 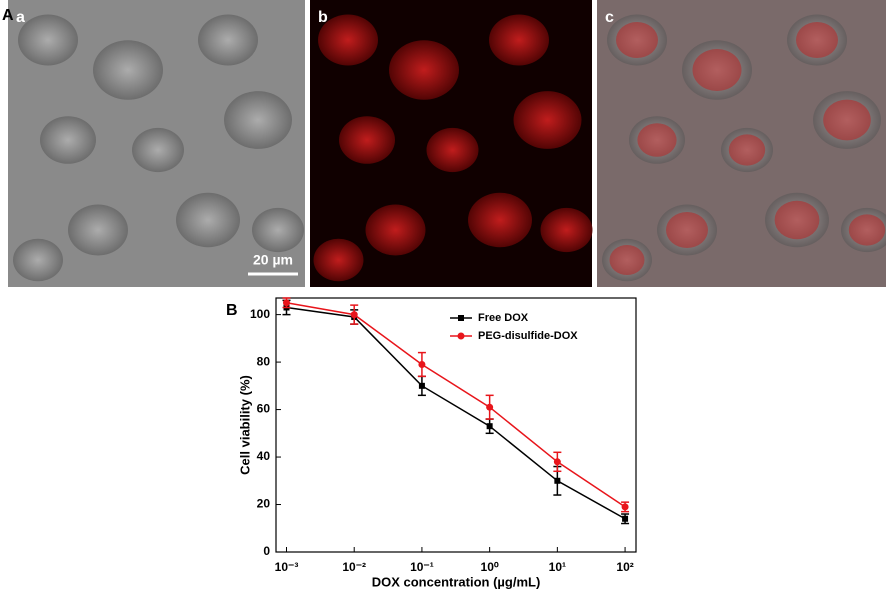 I want to click on x-tick-label: 10¹, so click(x=557, y=567).